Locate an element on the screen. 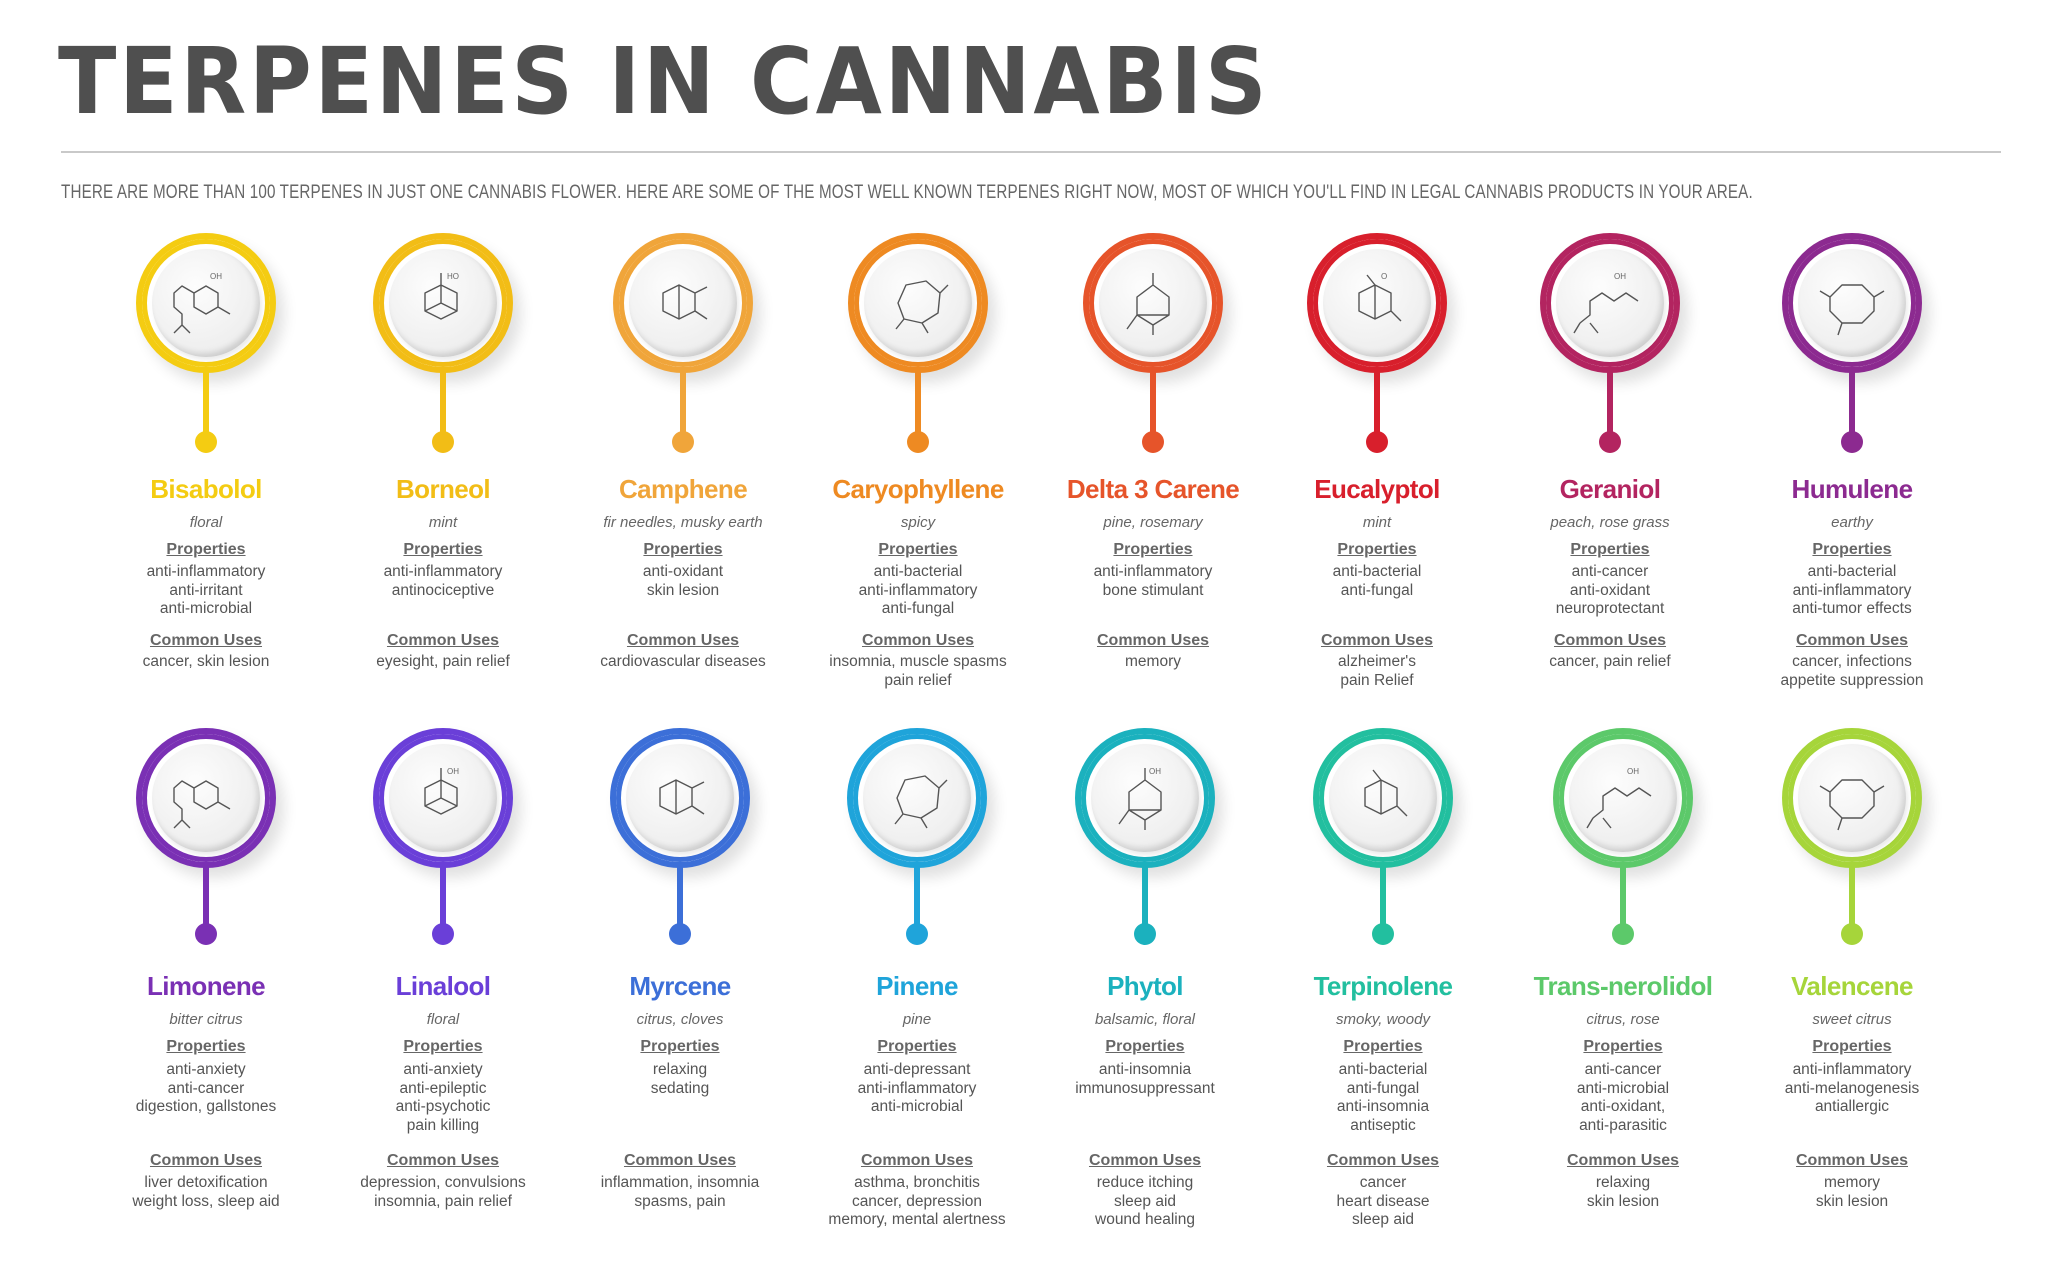 The height and width of the screenshot is (1280, 2048). use-item: appetite suppression is located at coordinates (1852, 680).